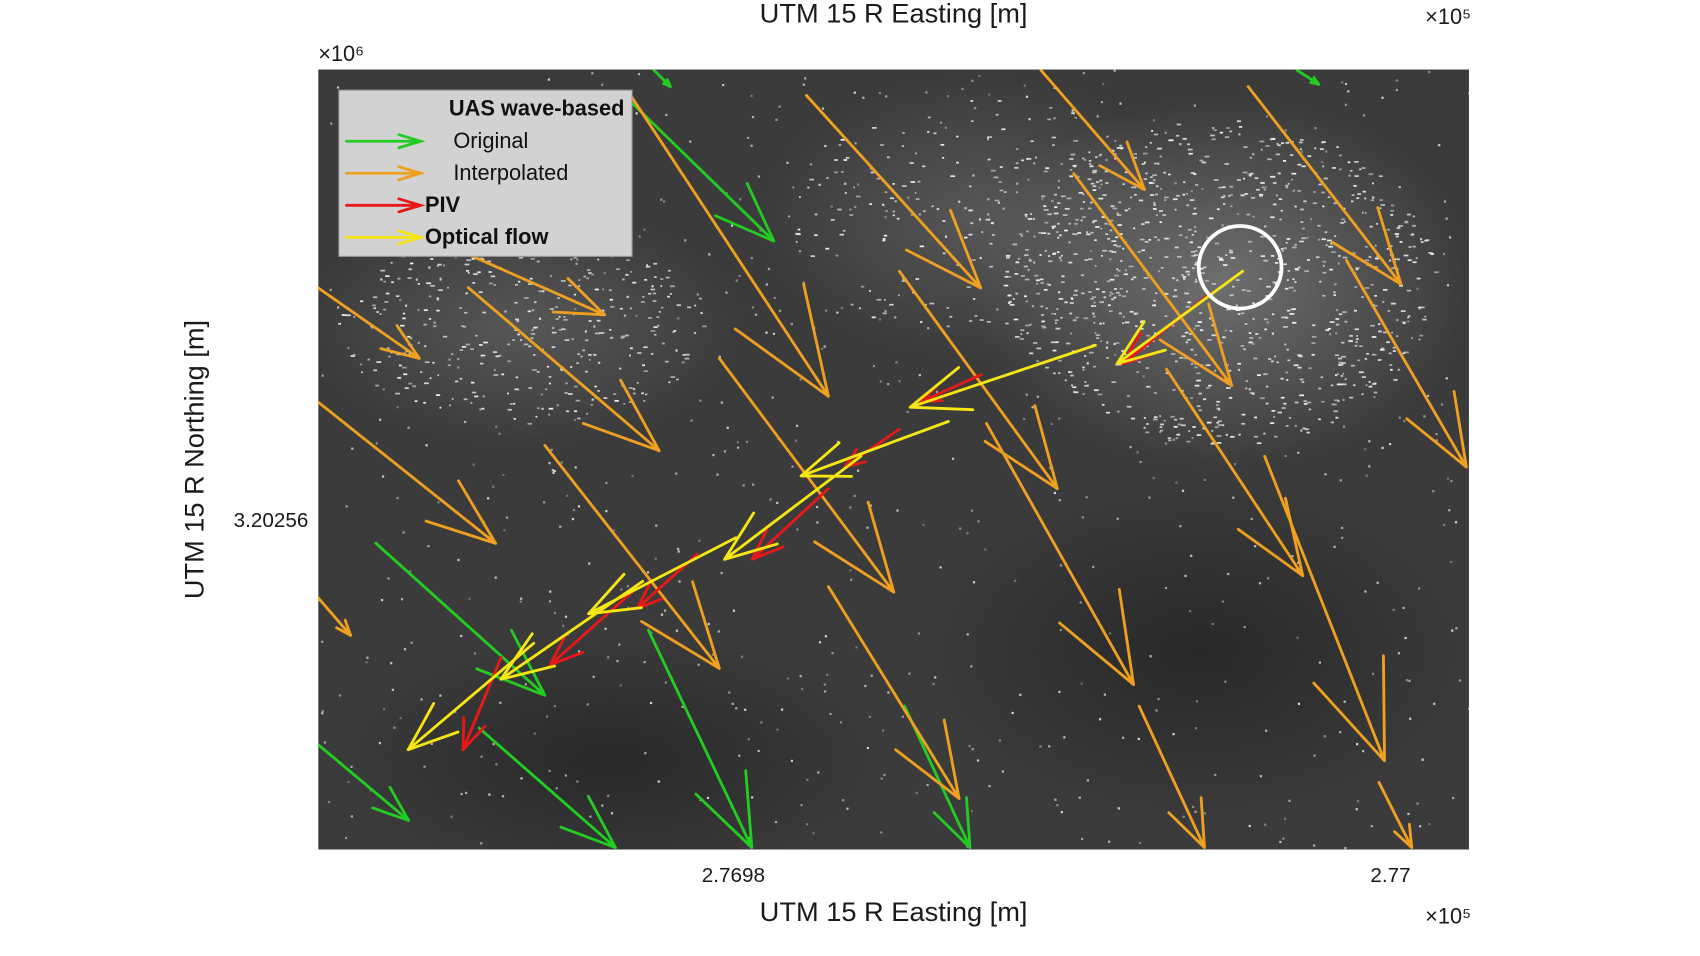 Image resolution: width=1700 pixels, height=956 pixels. Describe the element at coordinates (385, 173) in the screenshot. I see `legend-swatch` at that location.